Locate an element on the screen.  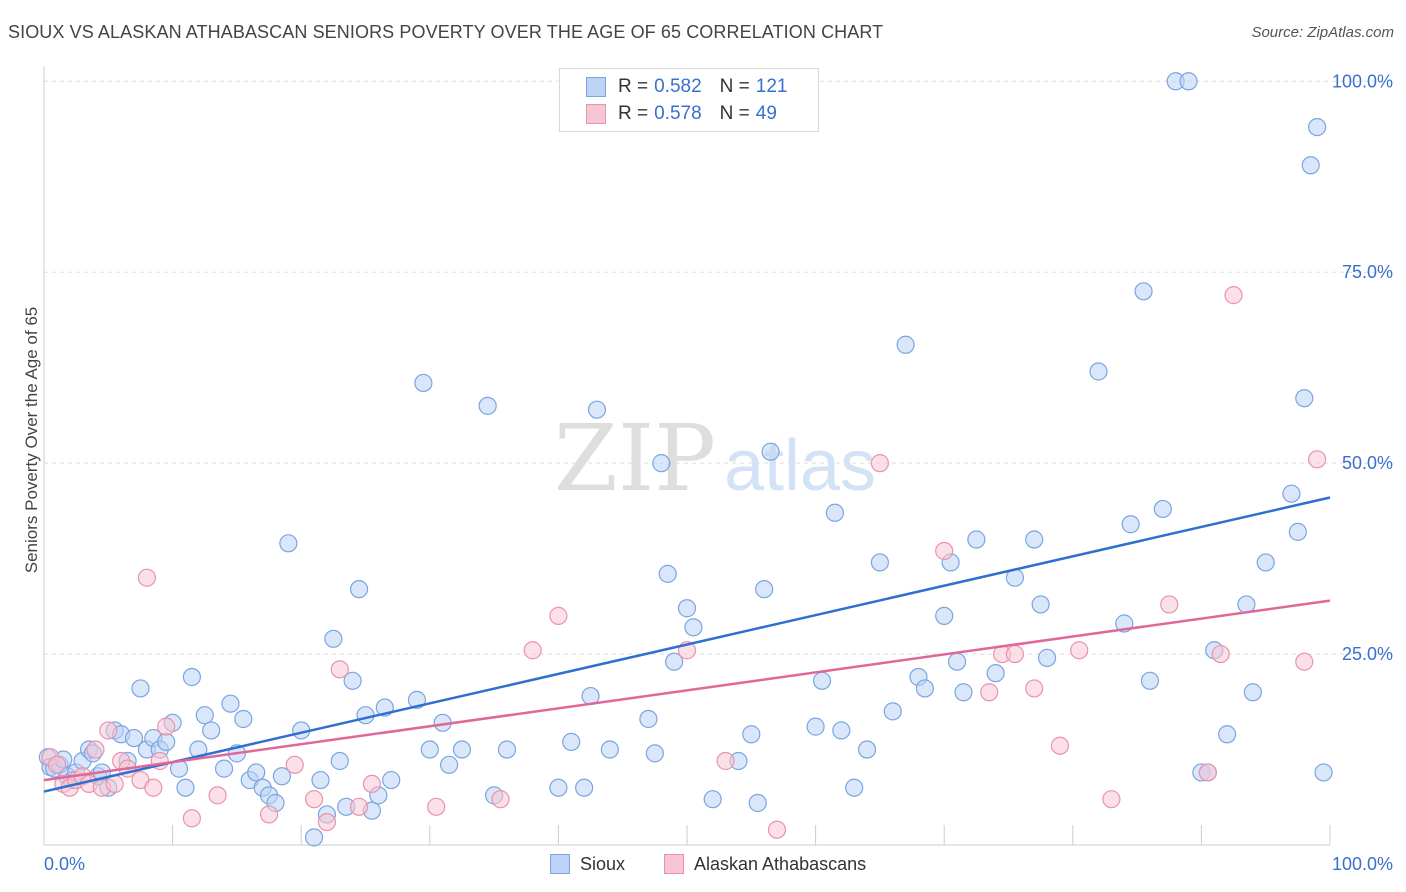
legend-r-label: R = is located at coordinates (633, 113).